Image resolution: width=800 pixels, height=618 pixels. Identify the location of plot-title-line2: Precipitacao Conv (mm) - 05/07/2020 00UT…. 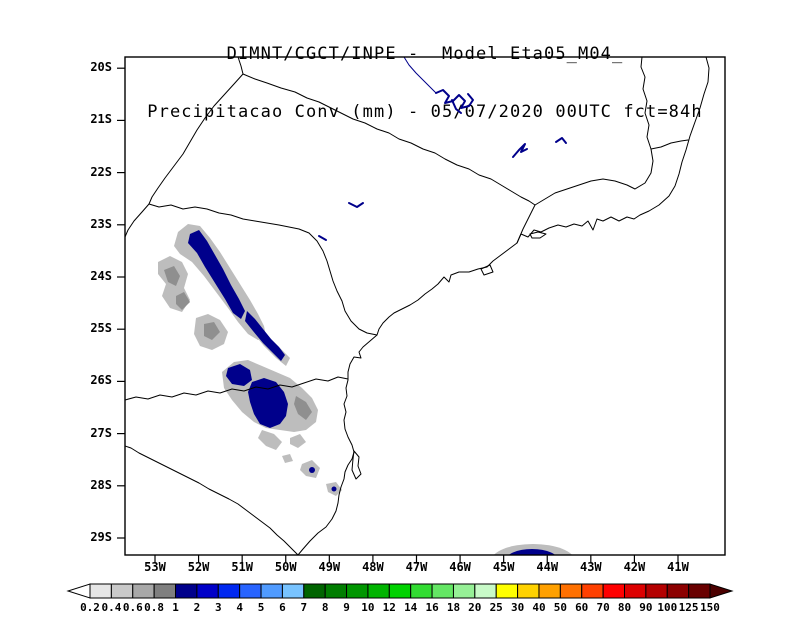
(425, 112).